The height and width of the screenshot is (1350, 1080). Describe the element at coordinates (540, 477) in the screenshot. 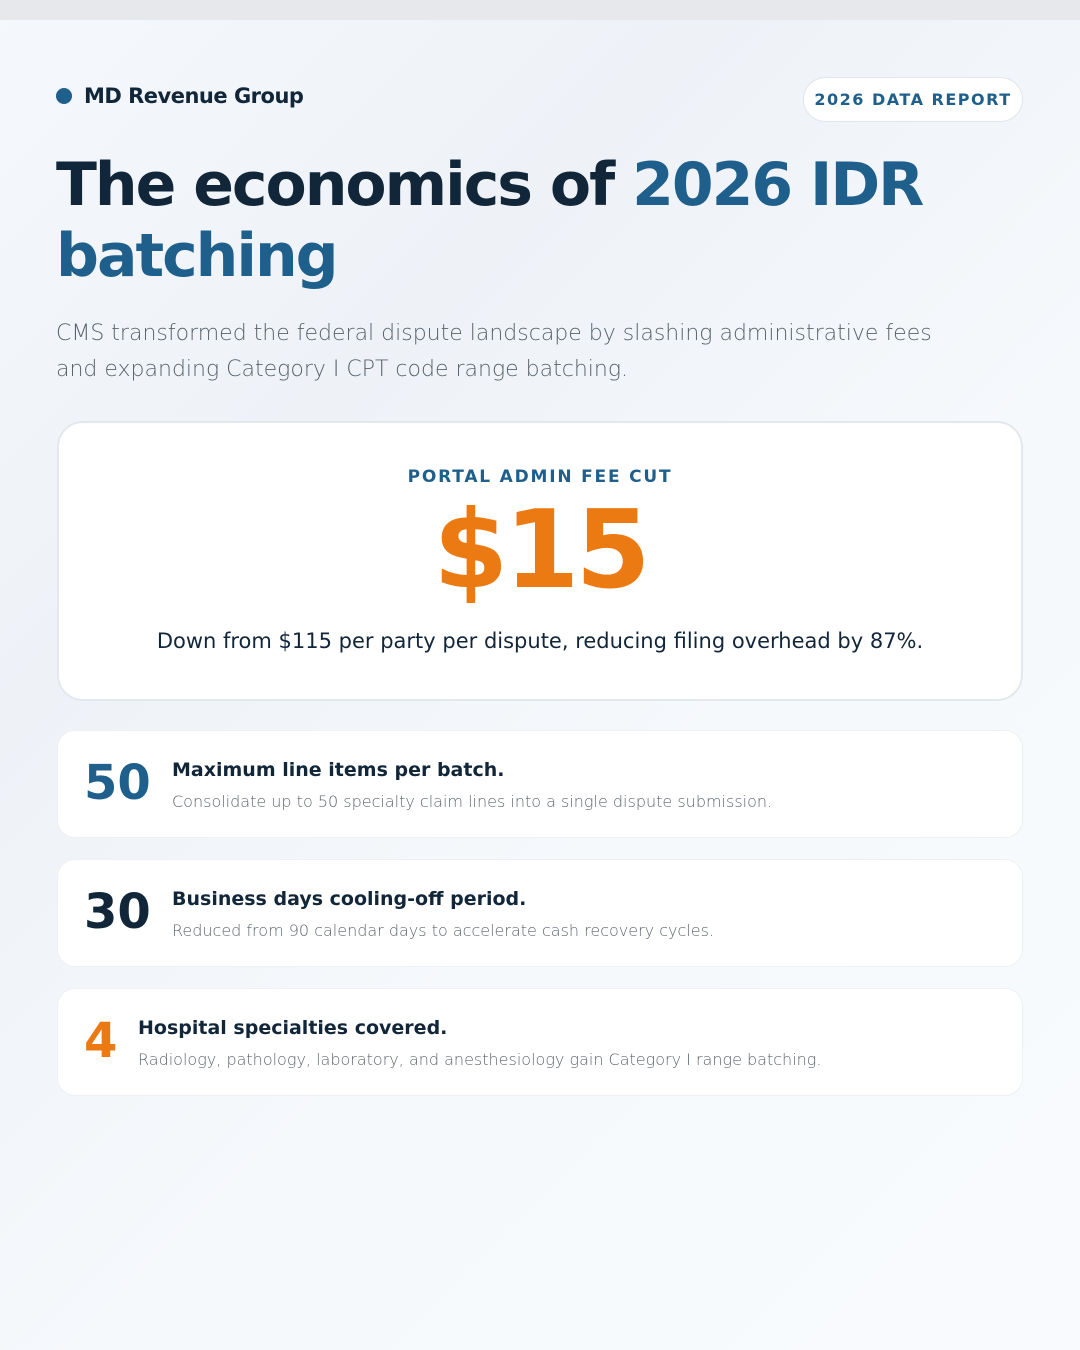

I see `hero-label: PORTAL ADMIN FEE CUT` at that location.